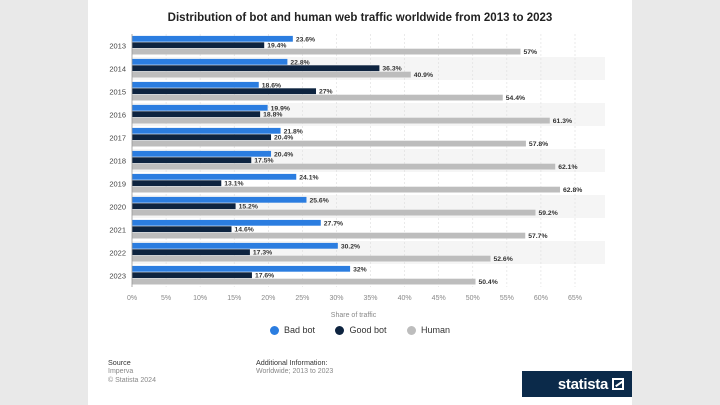 The image size is (720, 405). I want to click on legend-marker-bad-bot, so click(274, 330).